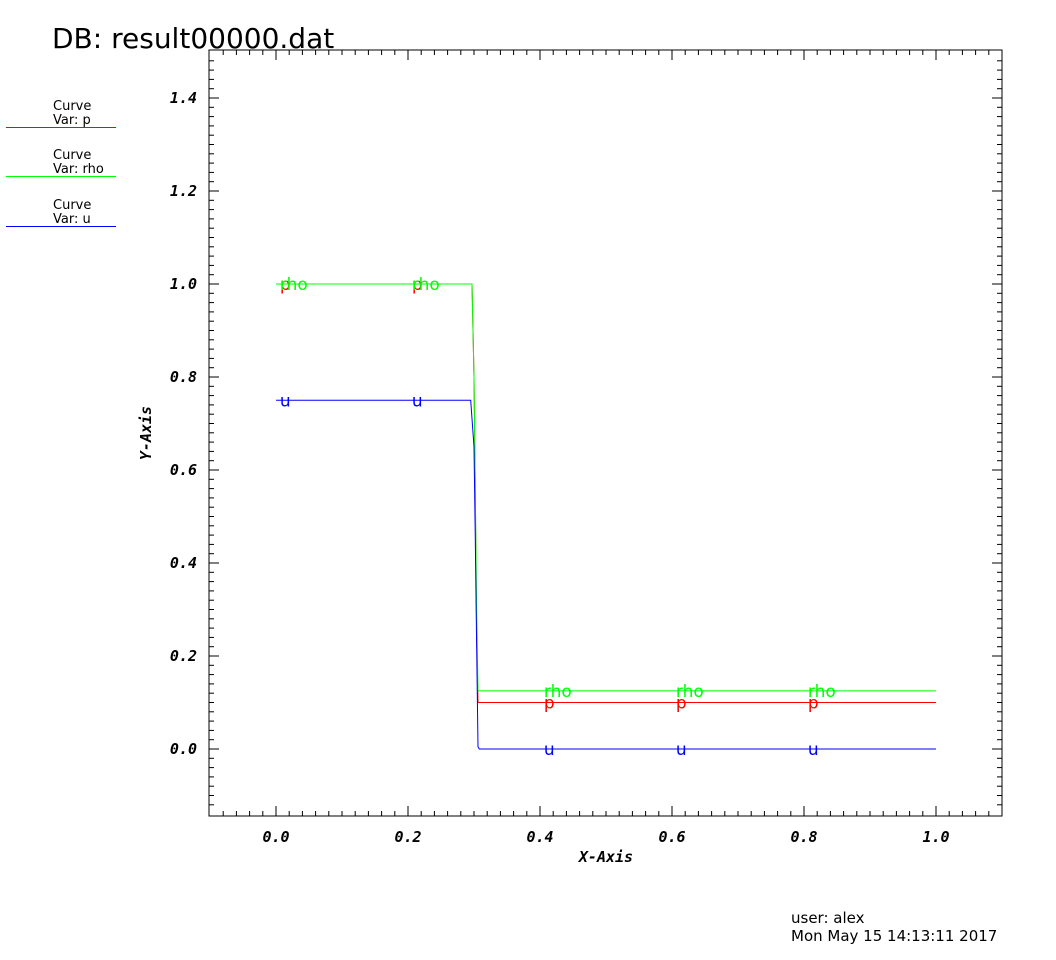 This screenshot has height=960, width=1056. What do you see at coordinates (183, 98) in the screenshot?
I see `y-tick-label: 1.4` at bounding box center [183, 98].